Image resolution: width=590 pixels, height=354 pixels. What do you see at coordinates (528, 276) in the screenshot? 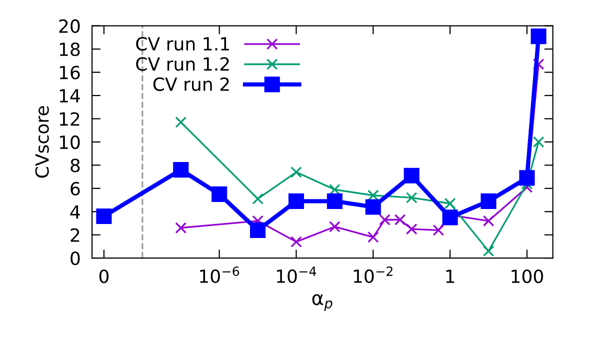
I see `x-tick-label: 100` at bounding box center [528, 276].